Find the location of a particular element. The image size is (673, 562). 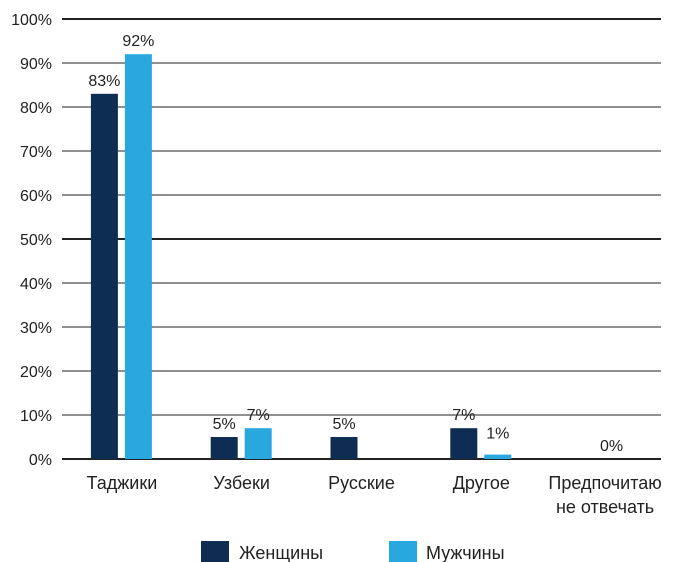

y-tick-label: 80% is located at coordinates (36, 108).